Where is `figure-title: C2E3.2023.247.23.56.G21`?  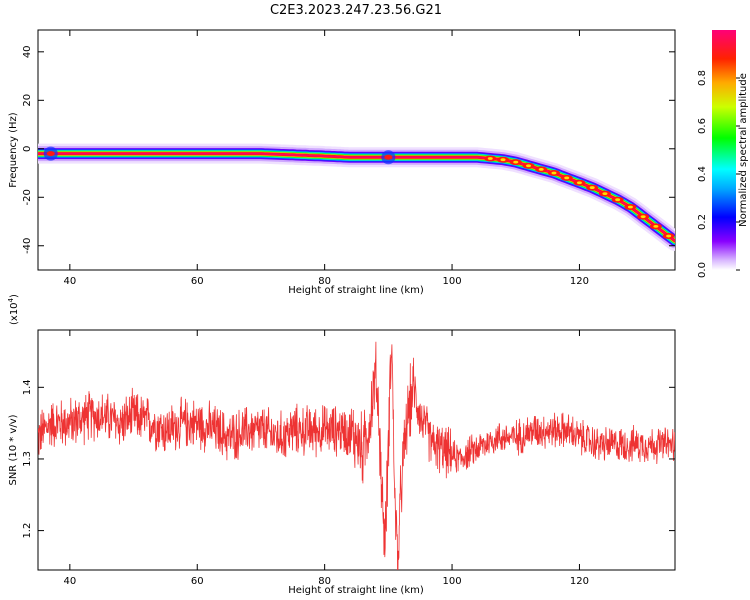
figure-title: C2E3.2023.247.23.56.G21 is located at coordinates (356, 10).